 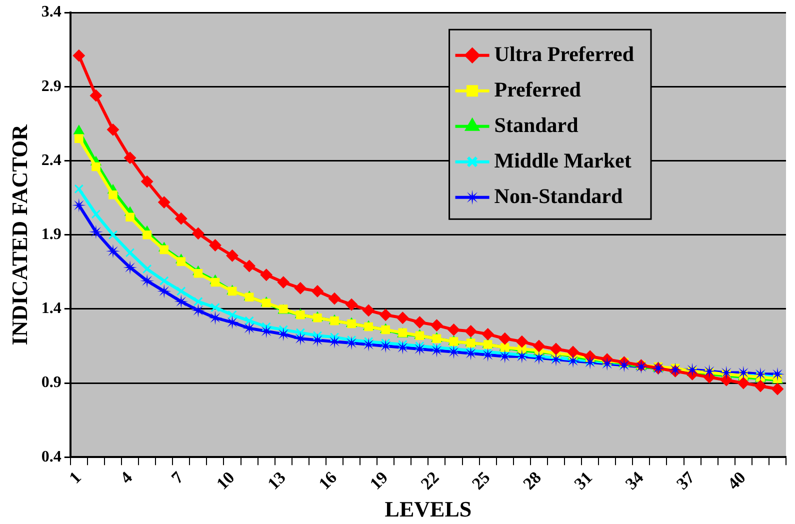 I want to click on y-tick-label: 0.9, so click(x=51, y=383).